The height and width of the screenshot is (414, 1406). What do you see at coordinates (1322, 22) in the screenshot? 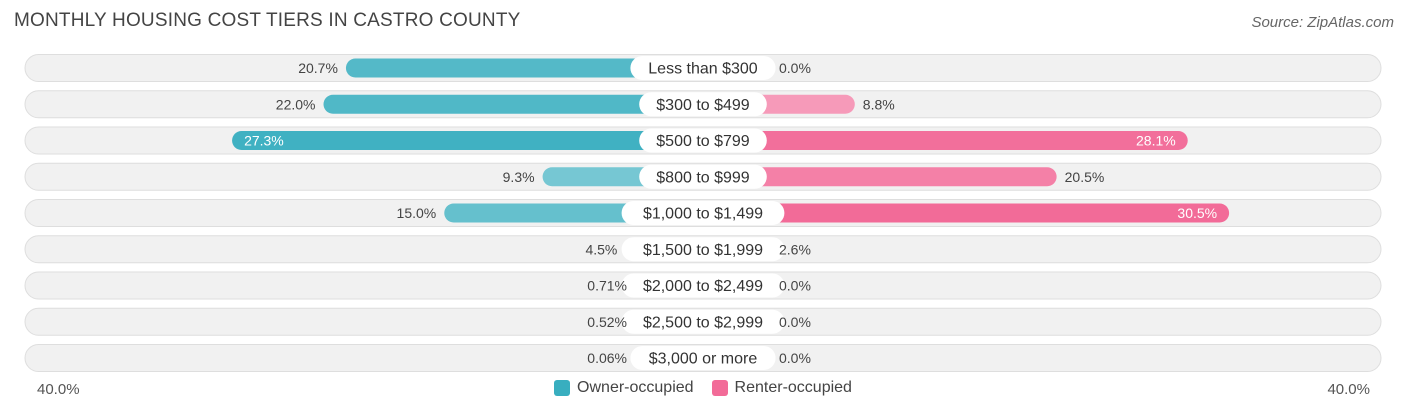
I see `source-note: Source: ZipAtlas.com` at bounding box center [1322, 22].